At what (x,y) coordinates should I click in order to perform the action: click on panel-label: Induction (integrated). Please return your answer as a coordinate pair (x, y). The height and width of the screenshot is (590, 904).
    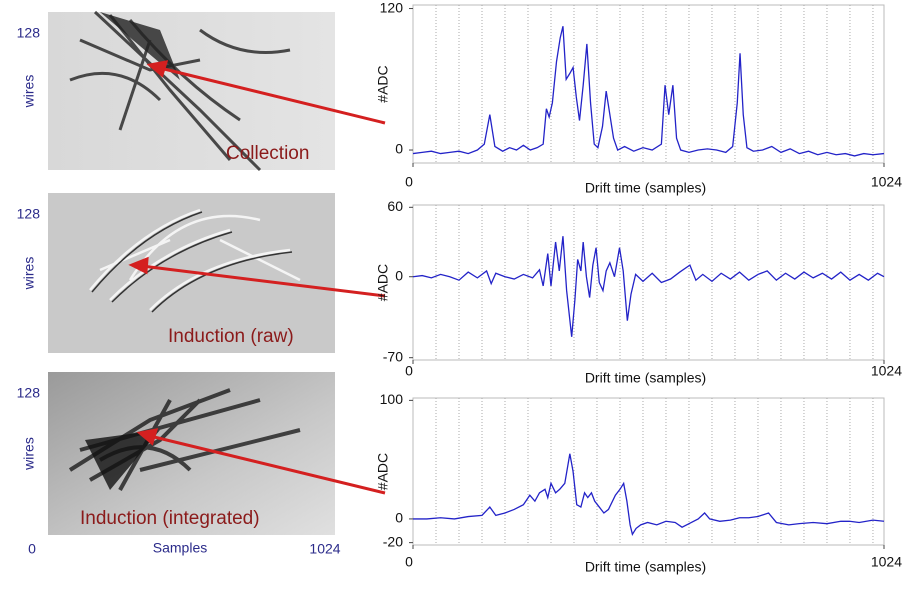
    Looking at the image, I should click on (170, 518).